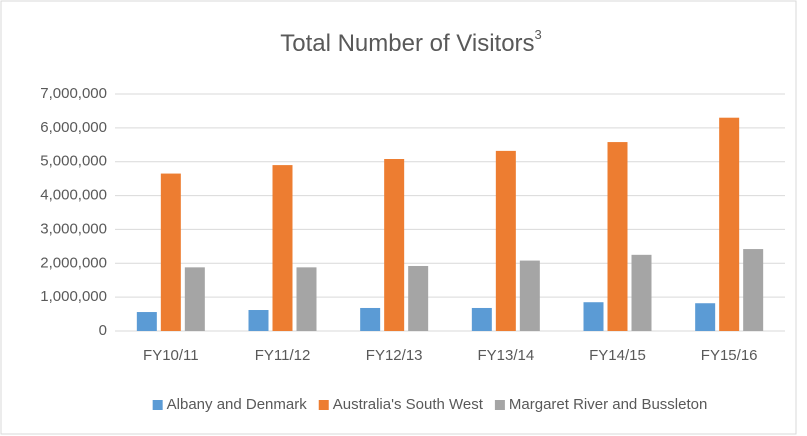  Describe the element at coordinates (73, 93) in the screenshot. I see `y-tick-label: 7,000,000` at that location.